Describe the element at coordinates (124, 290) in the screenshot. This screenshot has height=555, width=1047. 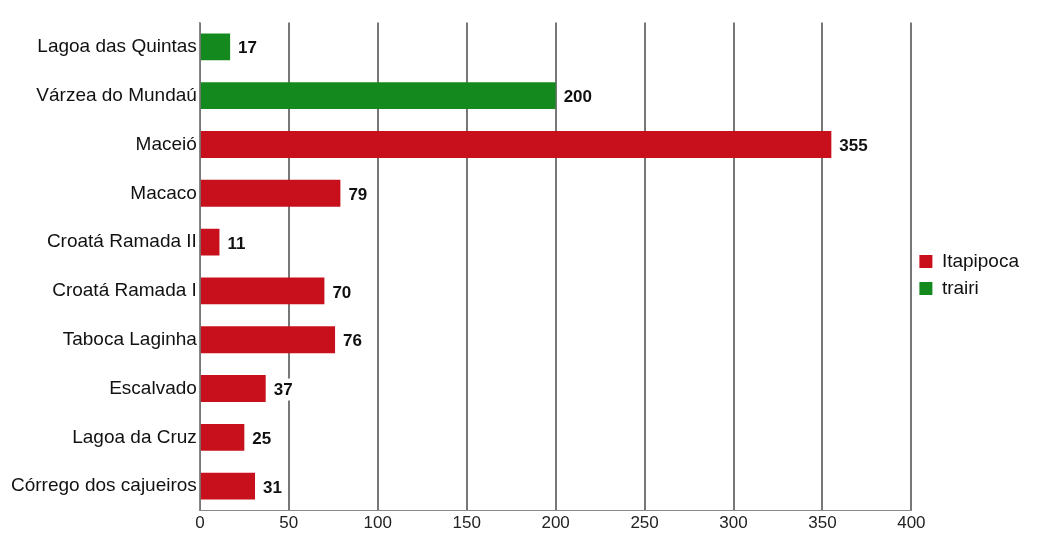
I see `y-tick-label: Croatá Ramada I` at that location.